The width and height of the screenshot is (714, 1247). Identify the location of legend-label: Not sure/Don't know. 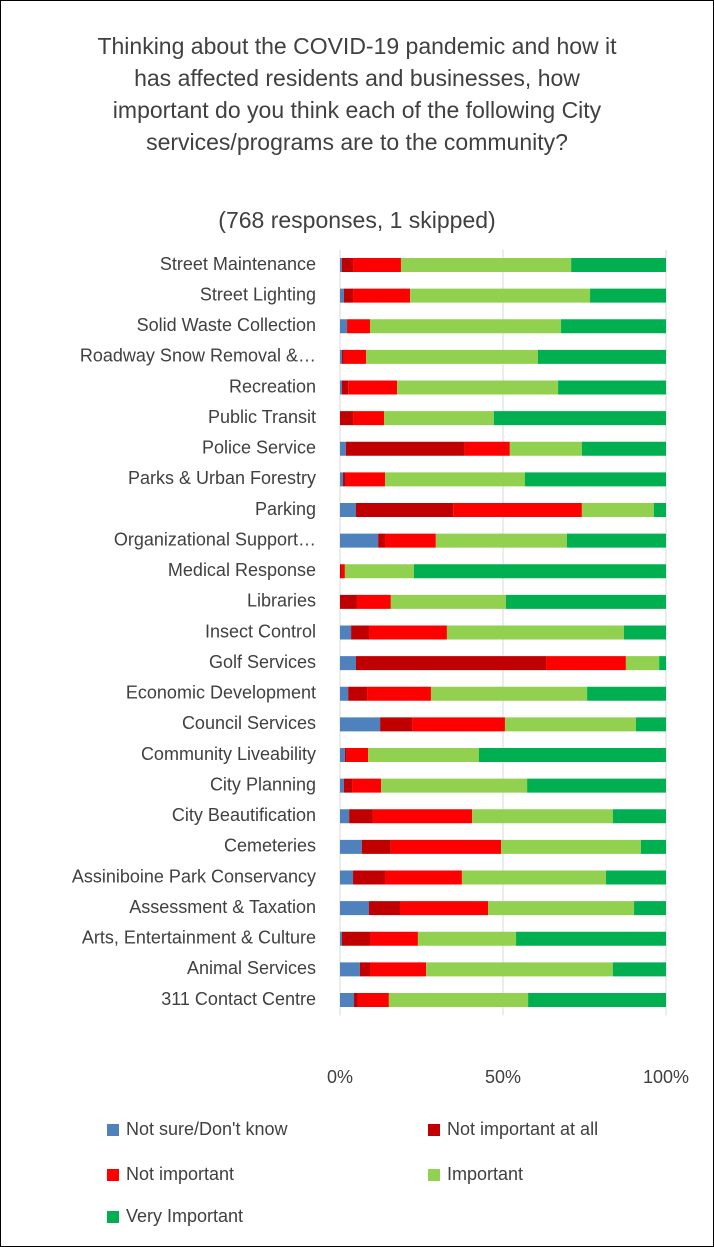
(207, 1129).